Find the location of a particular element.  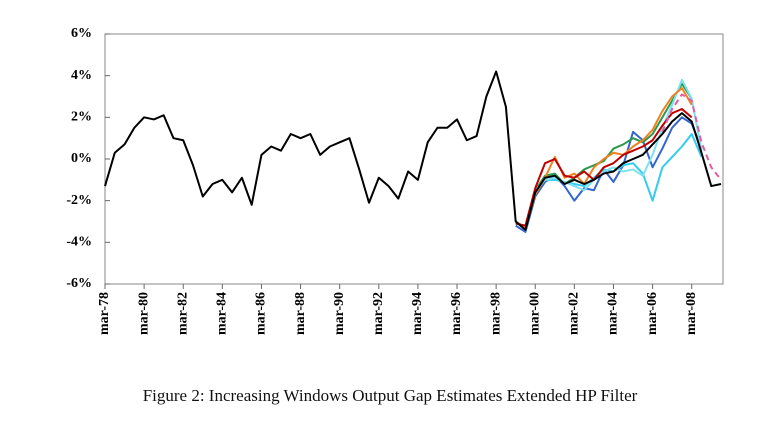

y-tick-label: -2% is located at coordinates (79, 200).